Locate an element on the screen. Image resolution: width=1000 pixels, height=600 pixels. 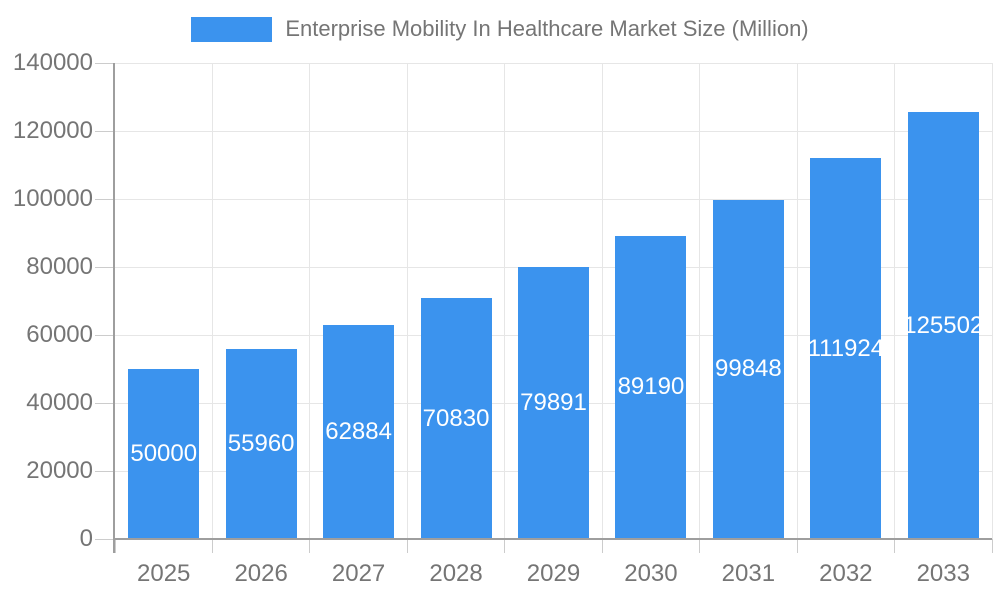
bar-2031: 99848 is located at coordinates (748, 369).